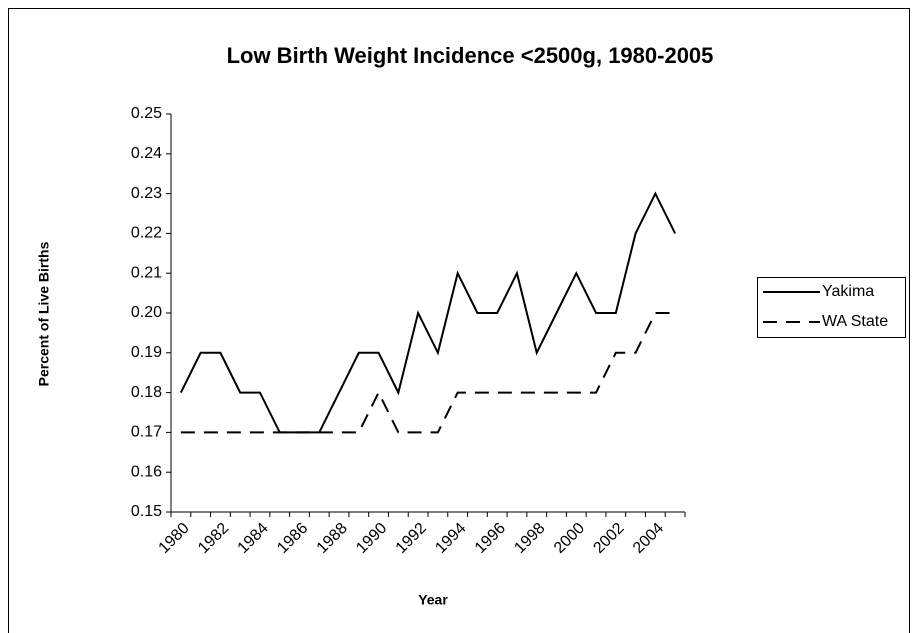  I want to click on y-tick-label: 0.17, so click(146, 432).